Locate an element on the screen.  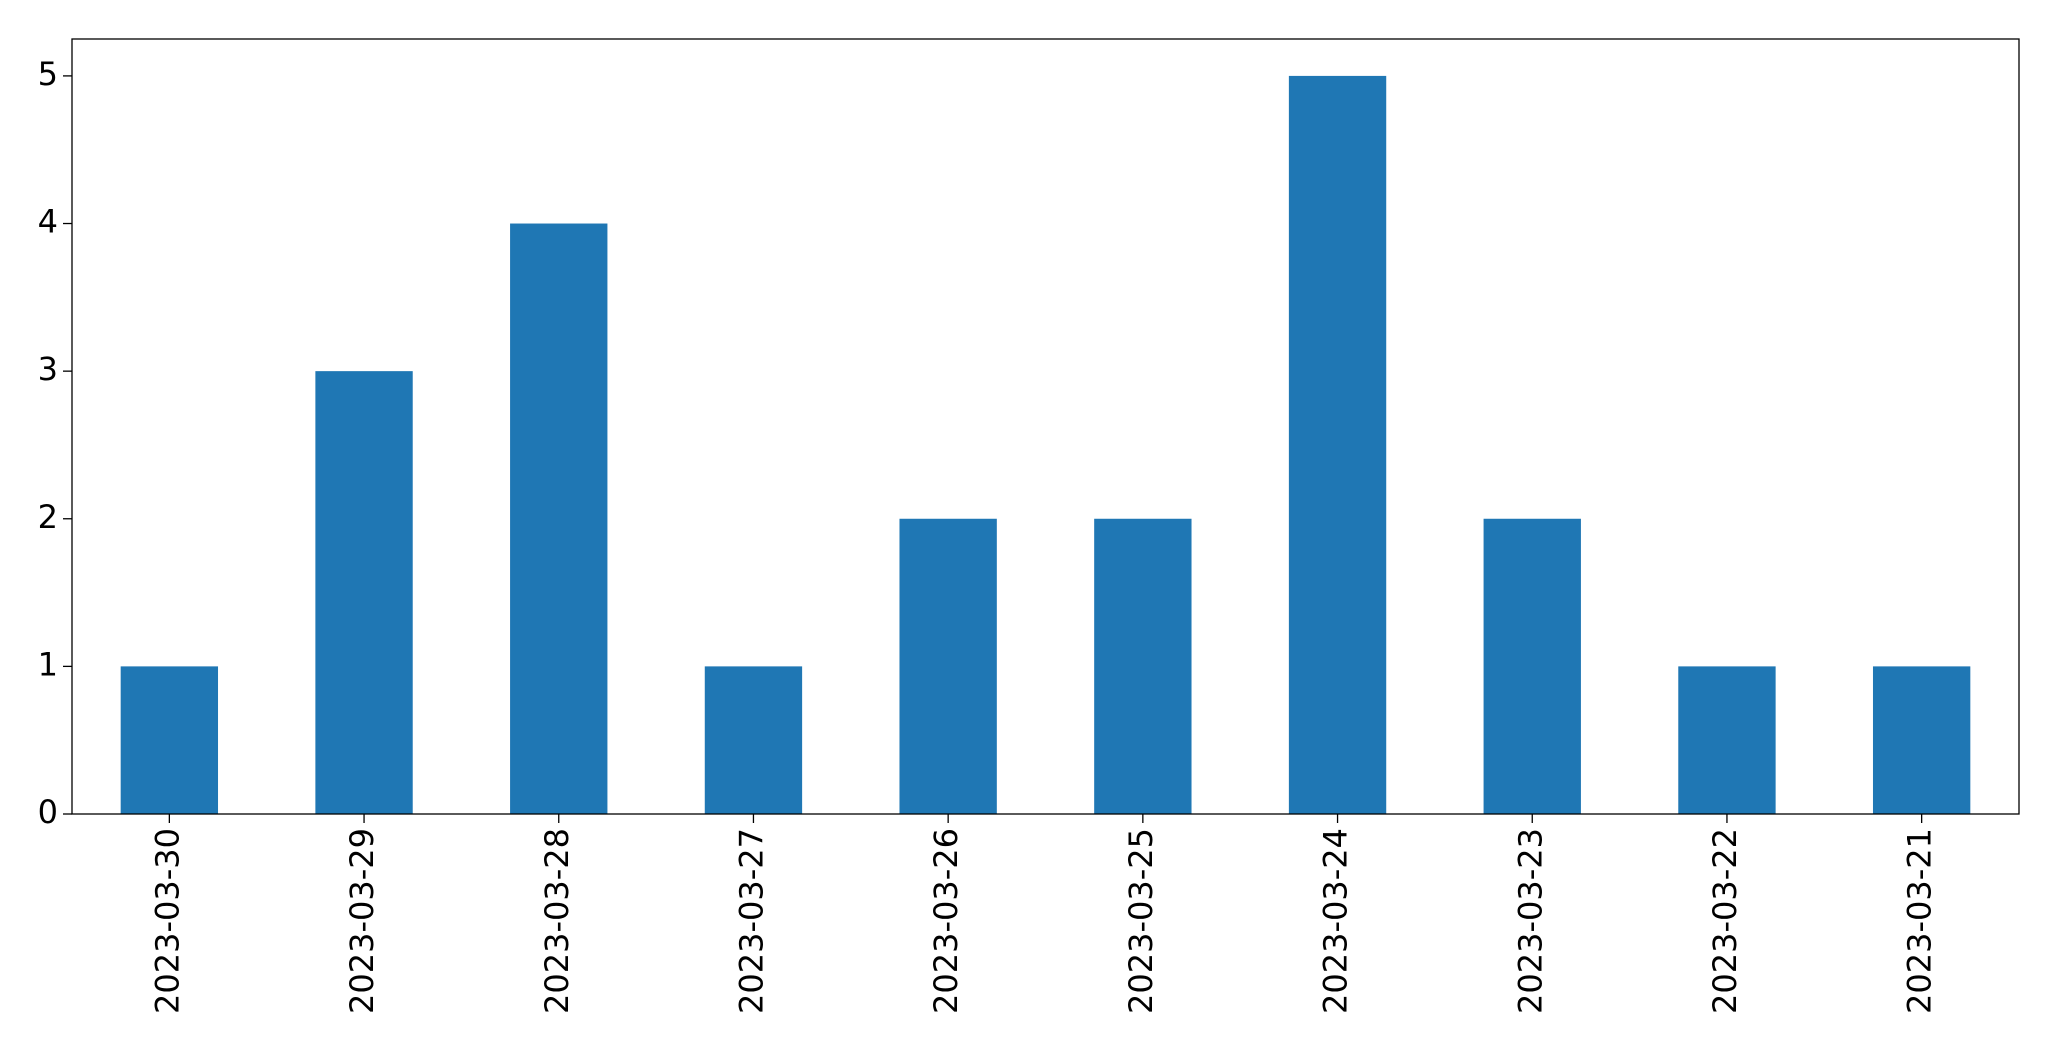
x-tick-label: 2023-03-24 is located at coordinates (1336, 921).